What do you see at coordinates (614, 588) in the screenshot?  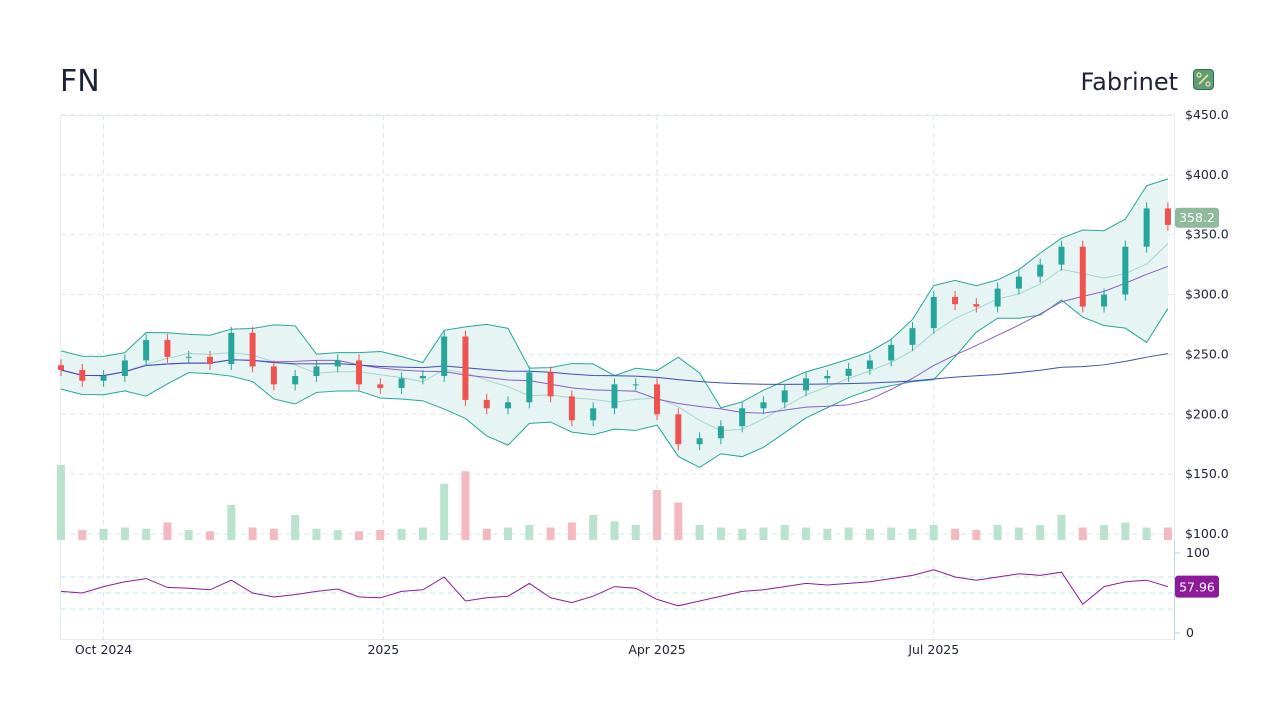 I see `rsi-line` at bounding box center [614, 588].